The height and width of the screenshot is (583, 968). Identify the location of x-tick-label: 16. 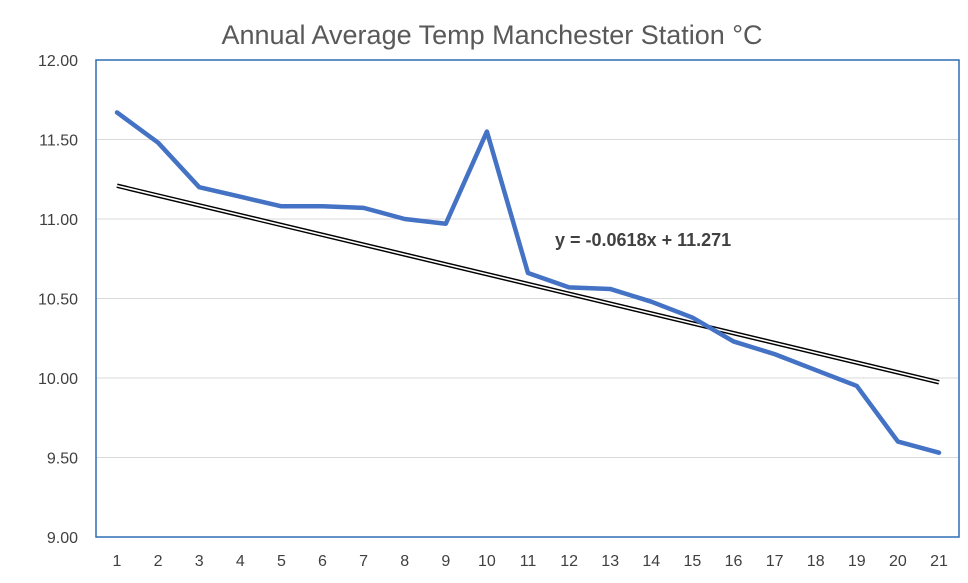
(734, 561).